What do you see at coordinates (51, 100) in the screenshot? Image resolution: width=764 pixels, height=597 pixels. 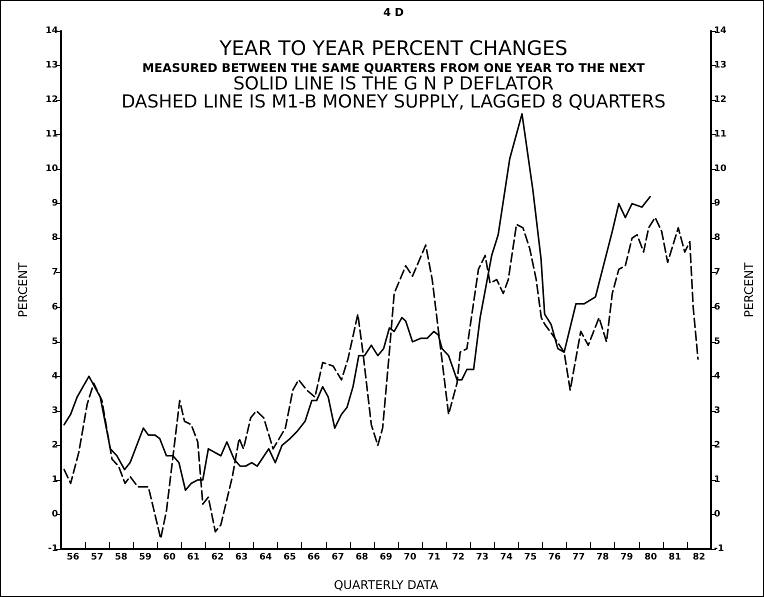 I see `y-tick-label: 12` at bounding box center [51, 100].